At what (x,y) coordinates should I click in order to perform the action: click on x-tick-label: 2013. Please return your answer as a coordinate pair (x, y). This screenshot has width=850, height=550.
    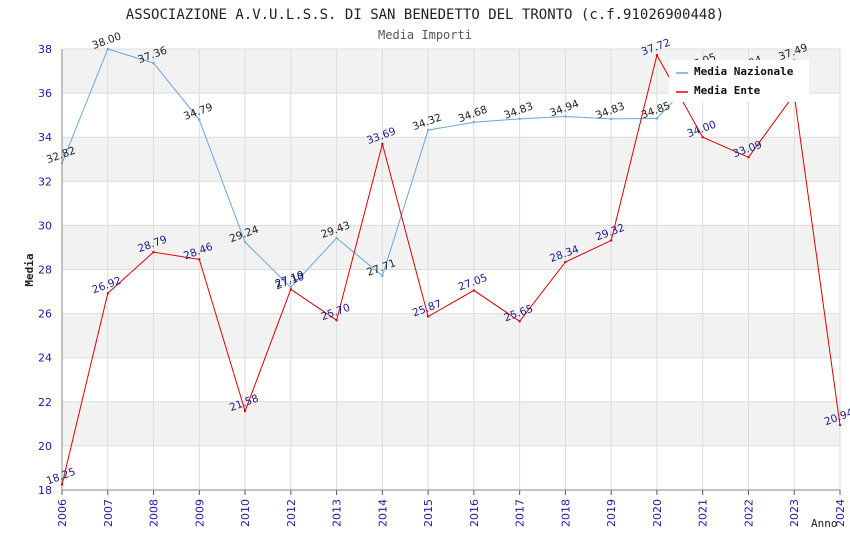
    Looking at the image, I should click on (337, 513).